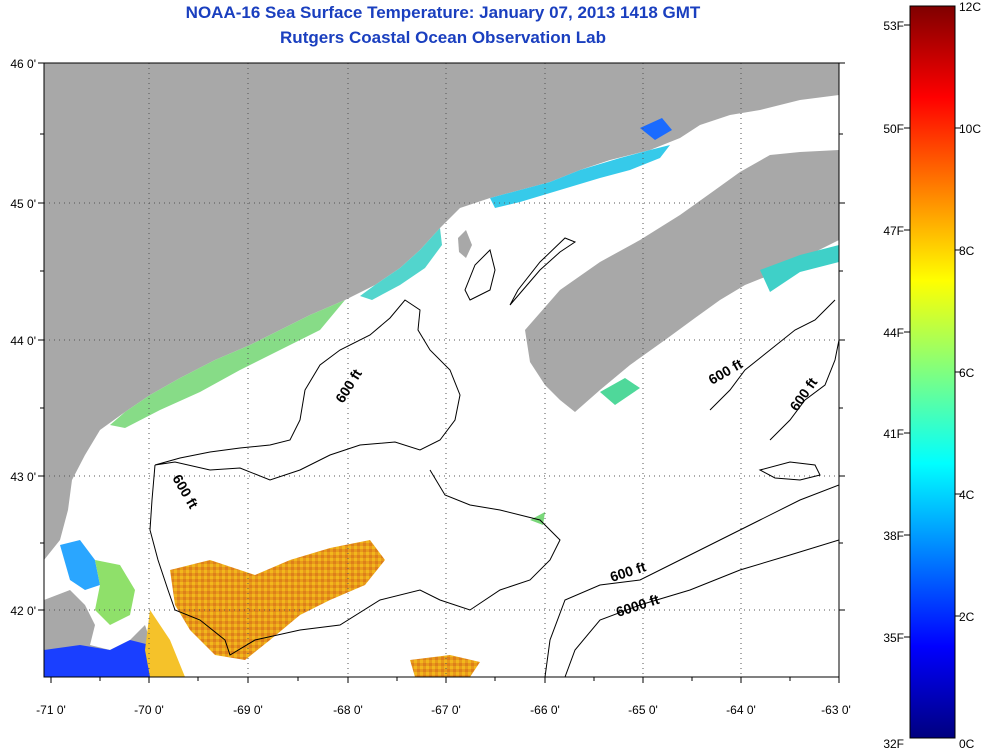 This screenshot has width=984, height=754. Describe the element at coordinates (446, 710) in the screenshot. I see `lon-label-67: -67 0'` at that location.